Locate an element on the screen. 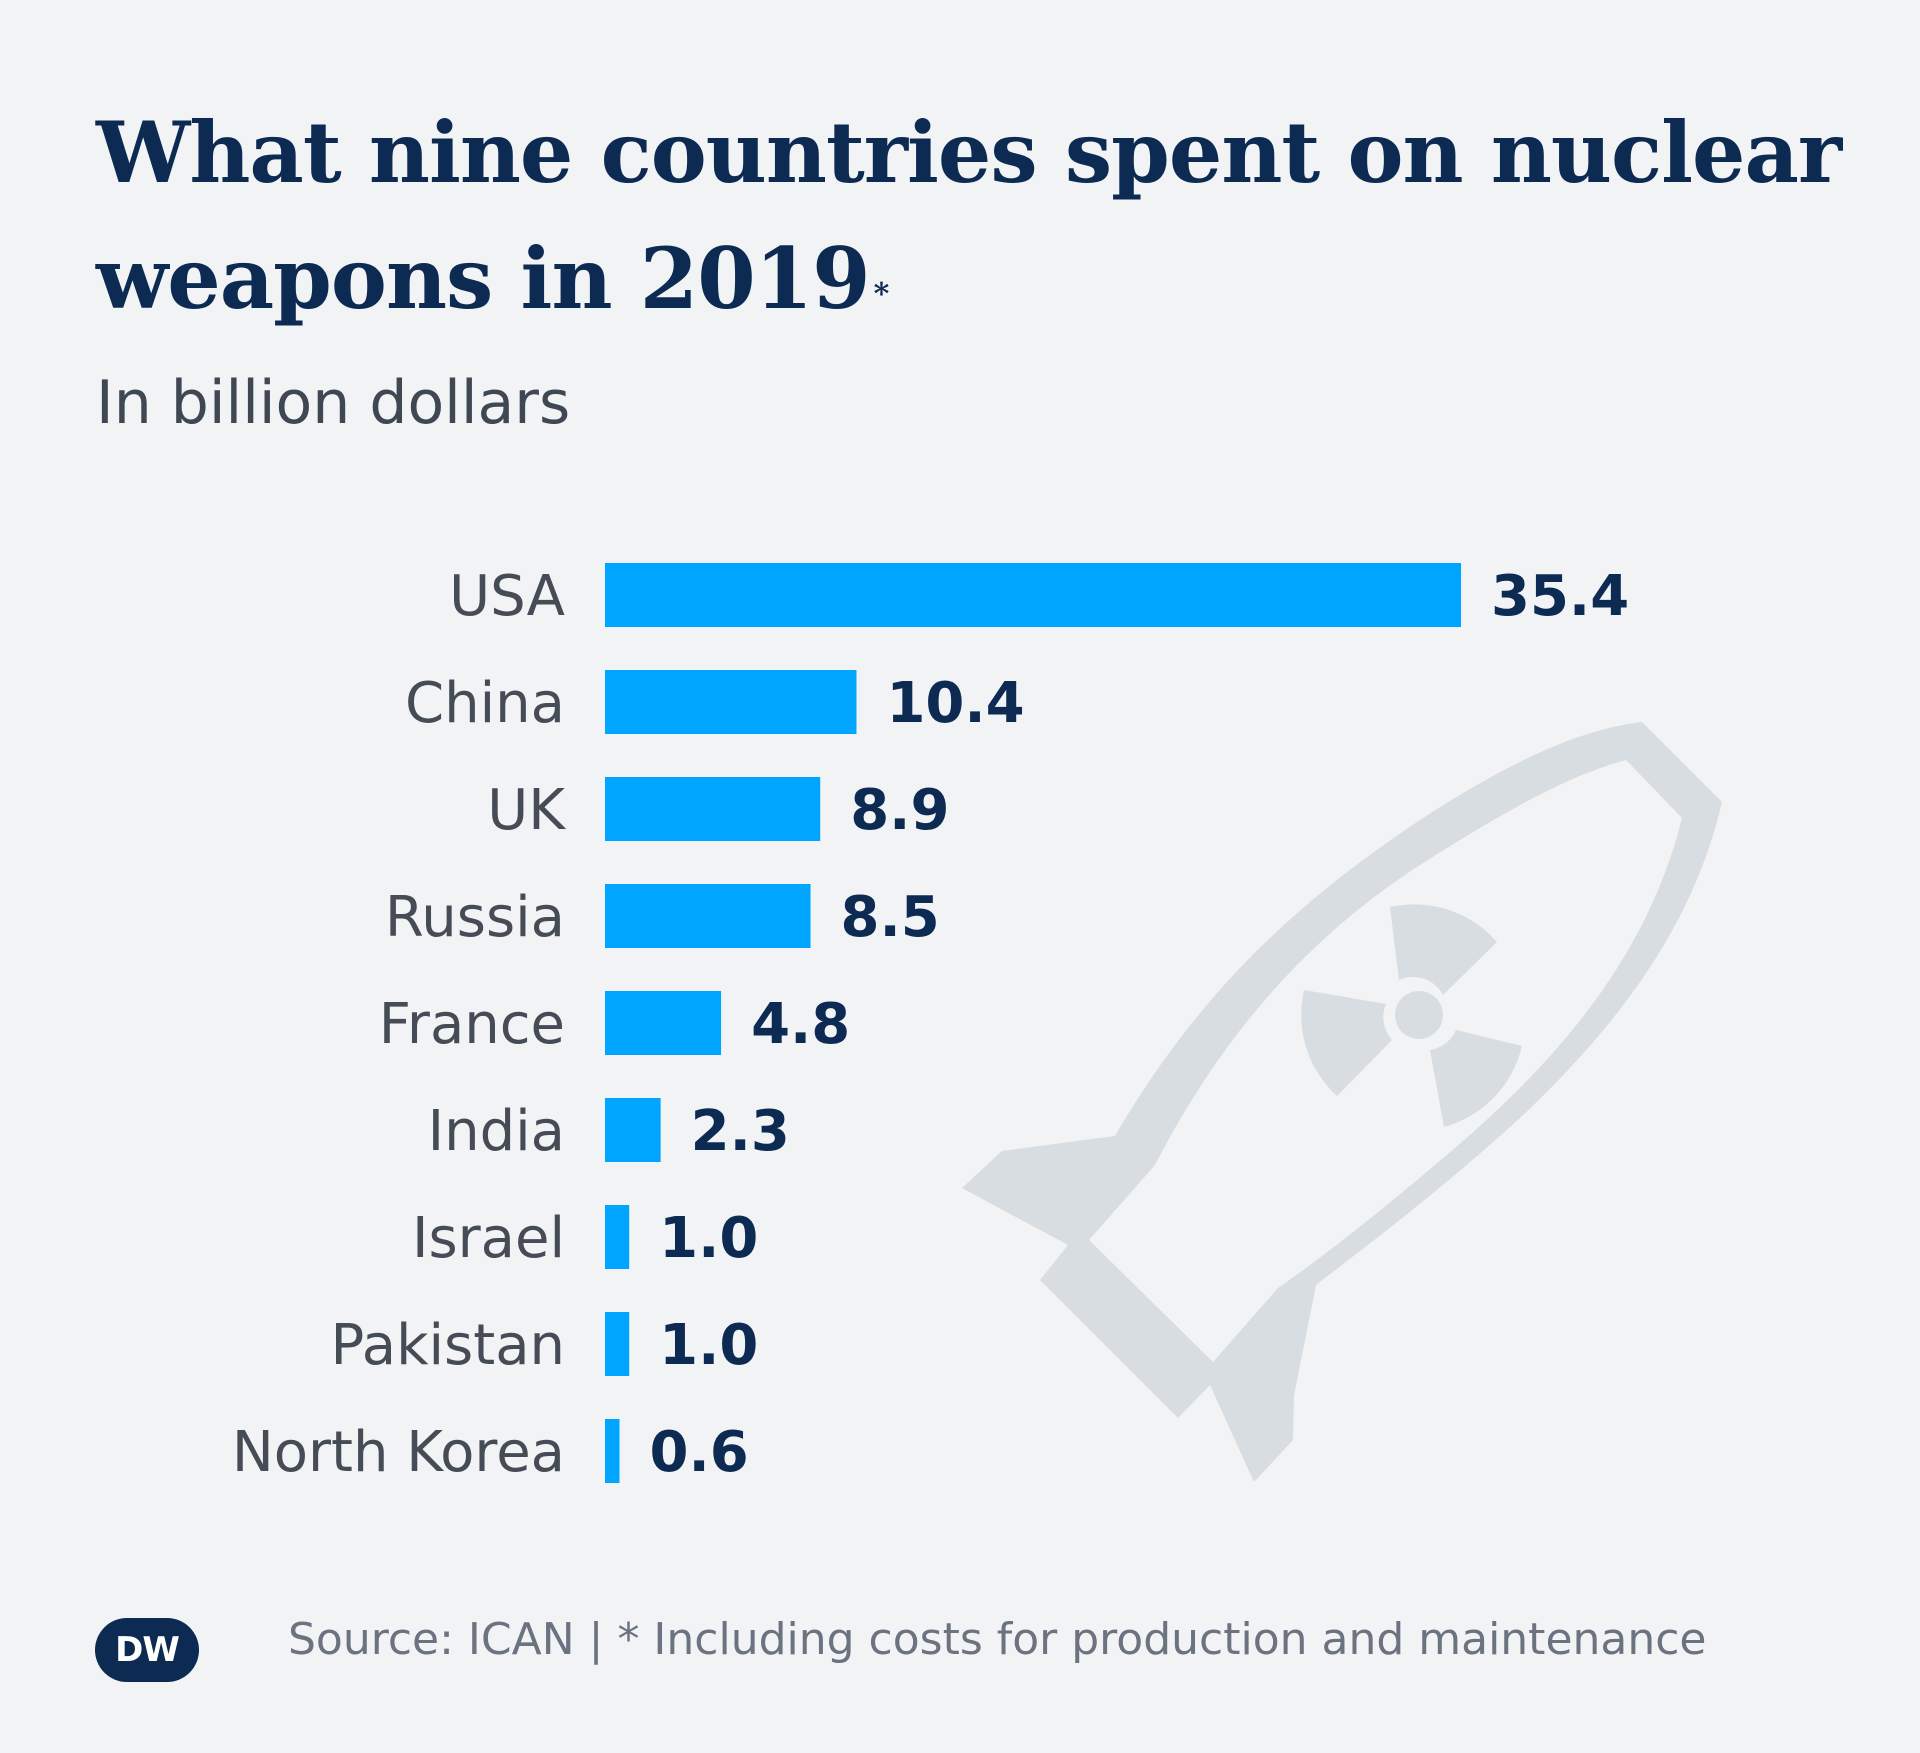  category-label-india: India is located at coordinates (496, 1131).